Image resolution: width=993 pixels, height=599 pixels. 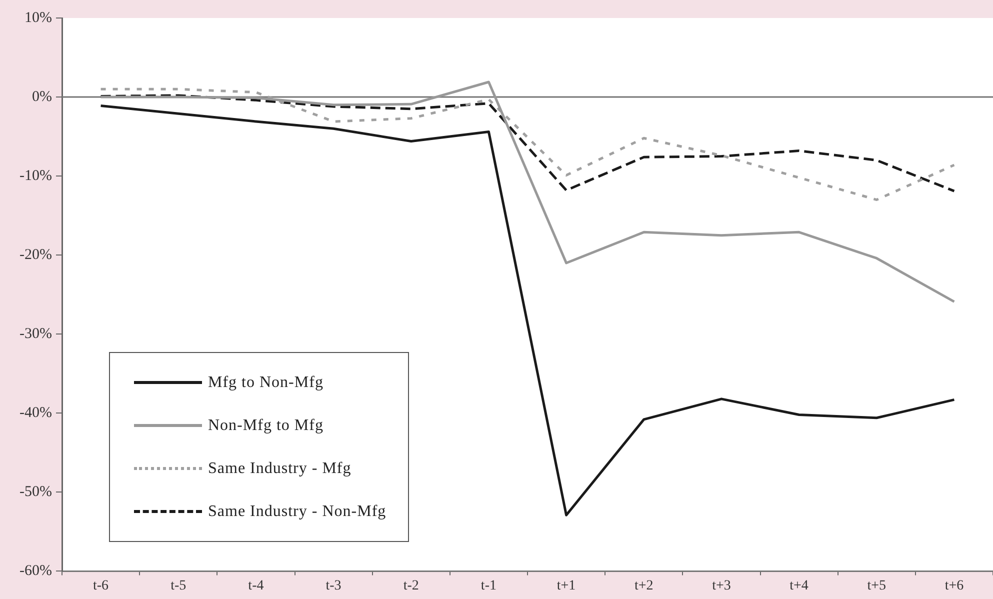 What do you see at coordinates (566, 586) in the screenshot?
I see `x-tick-label: t+1` at bounding box center [566, 586].